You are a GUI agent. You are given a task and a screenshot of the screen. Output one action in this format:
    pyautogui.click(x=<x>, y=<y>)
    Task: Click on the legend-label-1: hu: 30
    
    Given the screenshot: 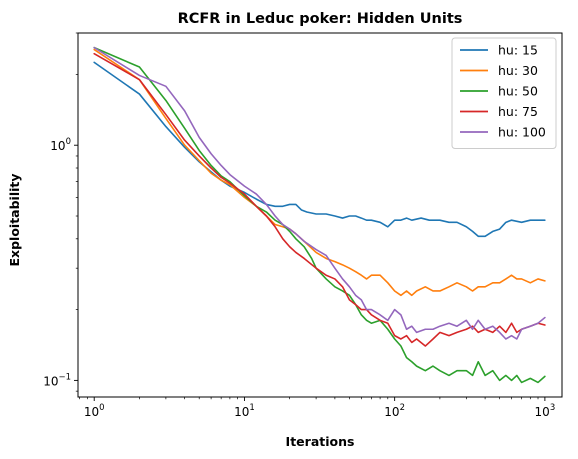 What is the action you would take?
    pyautogui.click(x=518, y=70)
    